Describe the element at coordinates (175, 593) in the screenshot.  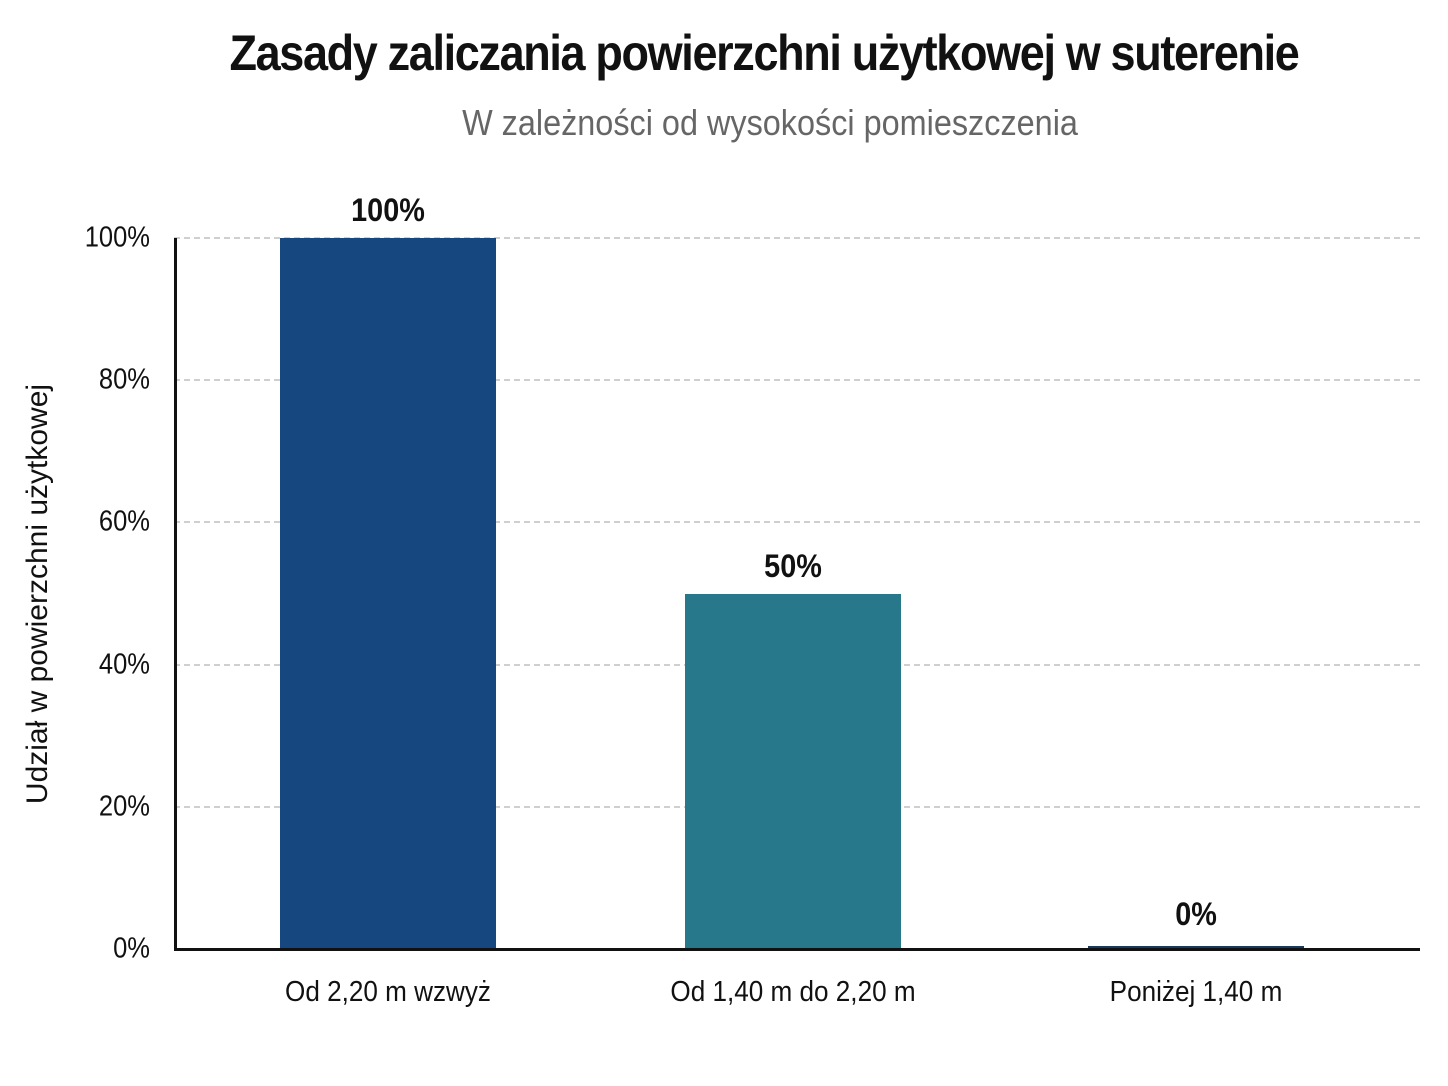
I see `y-axis-line` at that location.